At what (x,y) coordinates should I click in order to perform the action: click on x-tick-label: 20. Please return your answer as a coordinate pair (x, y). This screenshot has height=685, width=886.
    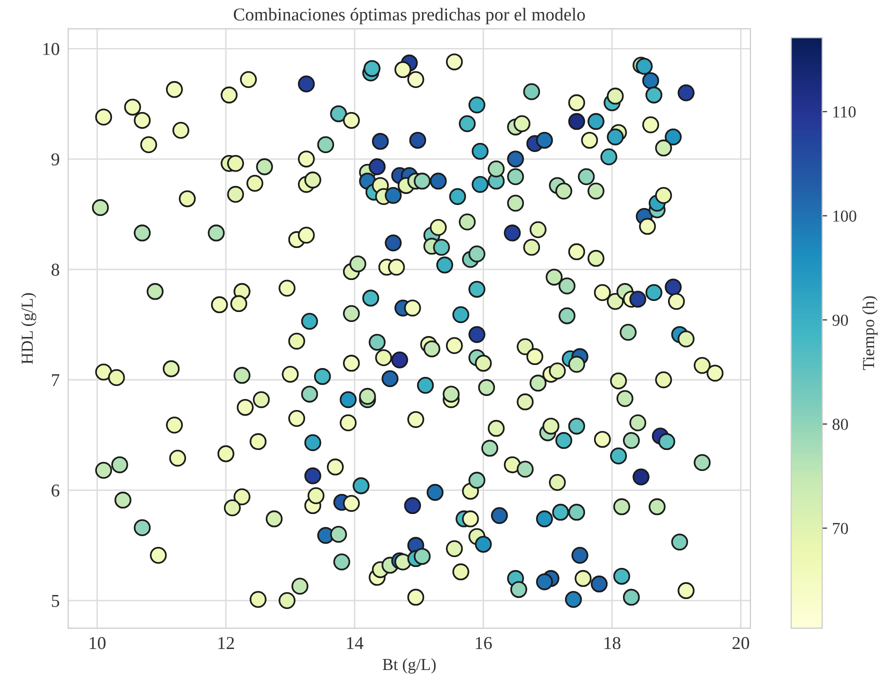
    Looking at the image, I should click on (741, 643).